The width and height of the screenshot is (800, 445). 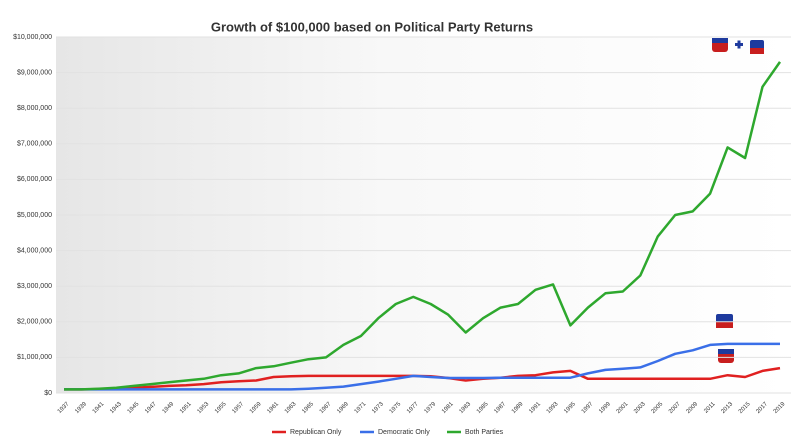 I want to click on legend-item: Both Parties, so click(x=475, y=432).